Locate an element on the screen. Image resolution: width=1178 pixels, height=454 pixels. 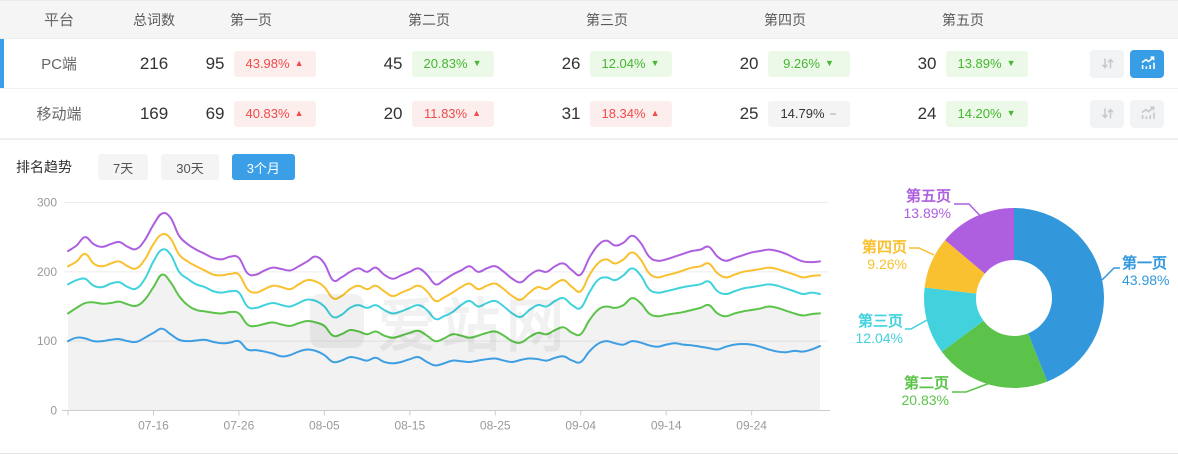
col-header-total-words: 总词数 is located at coordinates (154, 19).